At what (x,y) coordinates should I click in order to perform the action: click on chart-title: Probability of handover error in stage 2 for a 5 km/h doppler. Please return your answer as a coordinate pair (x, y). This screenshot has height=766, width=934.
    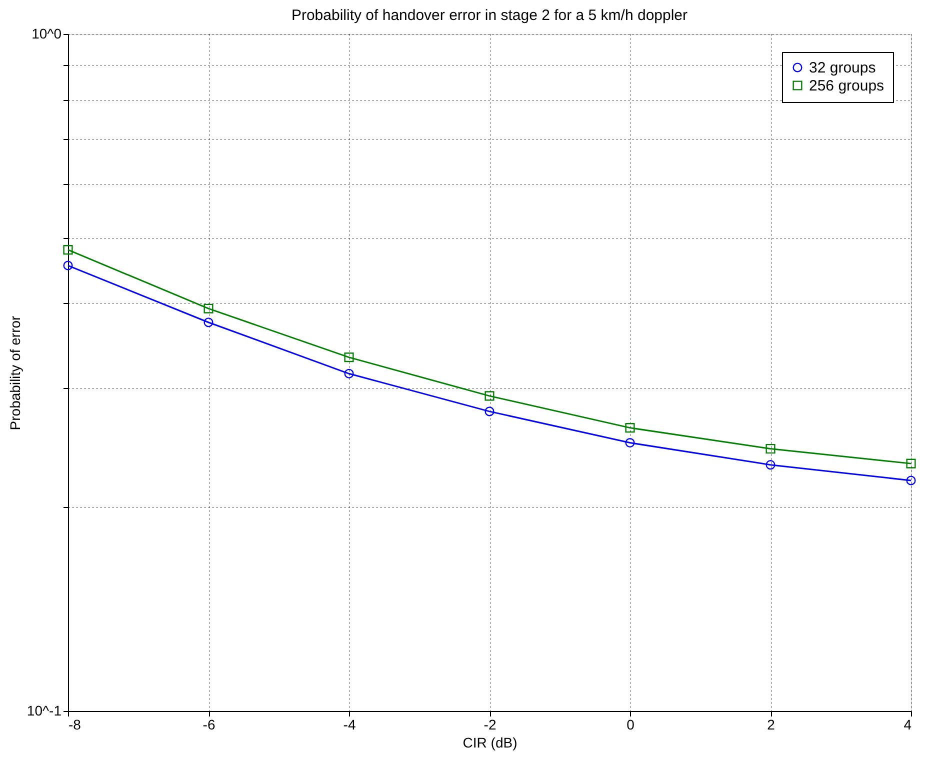
    Looking at the image, I should click on (489, 15).